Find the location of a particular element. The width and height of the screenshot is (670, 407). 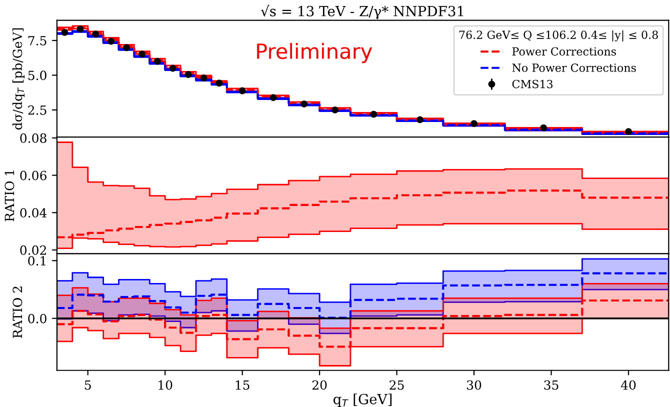

y-tick-label: 0.06 is located at coordinates (33, 175).